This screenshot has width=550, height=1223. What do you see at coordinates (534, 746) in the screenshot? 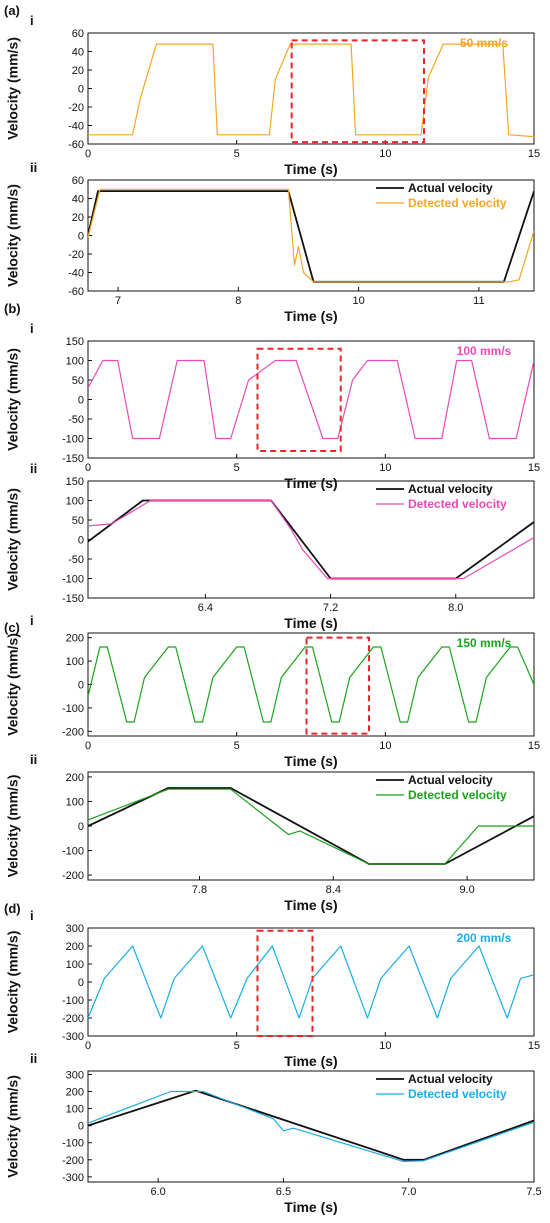
I see `x-tick-label: 15` at bounding box center [534, 746].